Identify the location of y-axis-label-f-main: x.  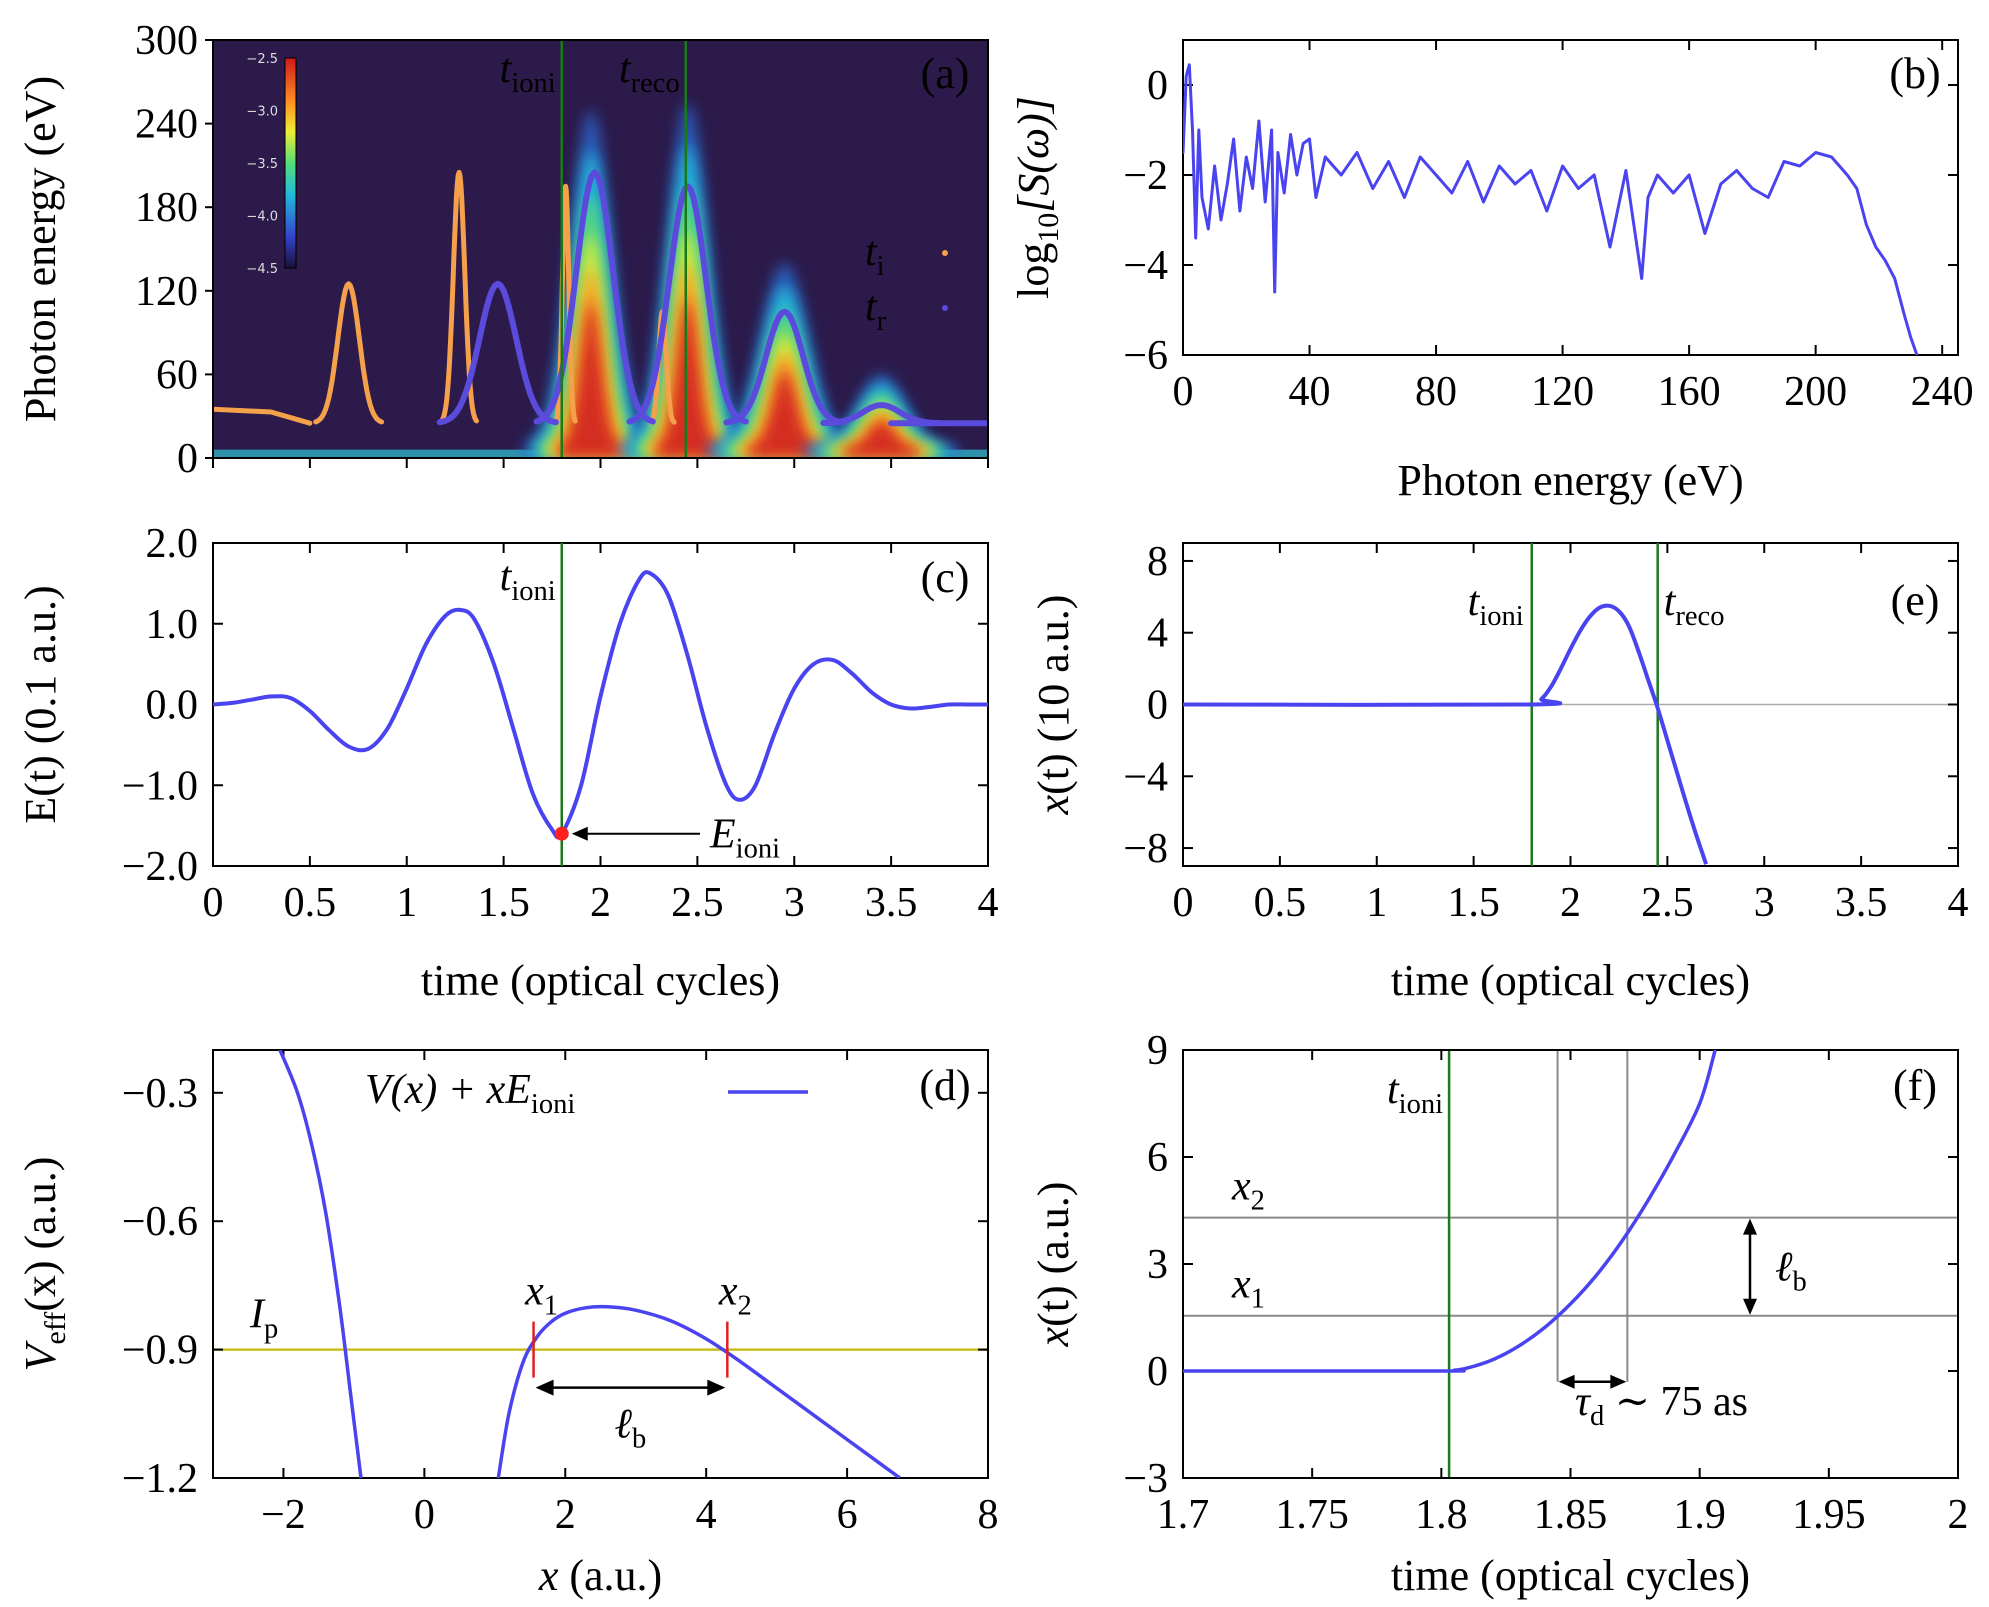
(1053, 1336).